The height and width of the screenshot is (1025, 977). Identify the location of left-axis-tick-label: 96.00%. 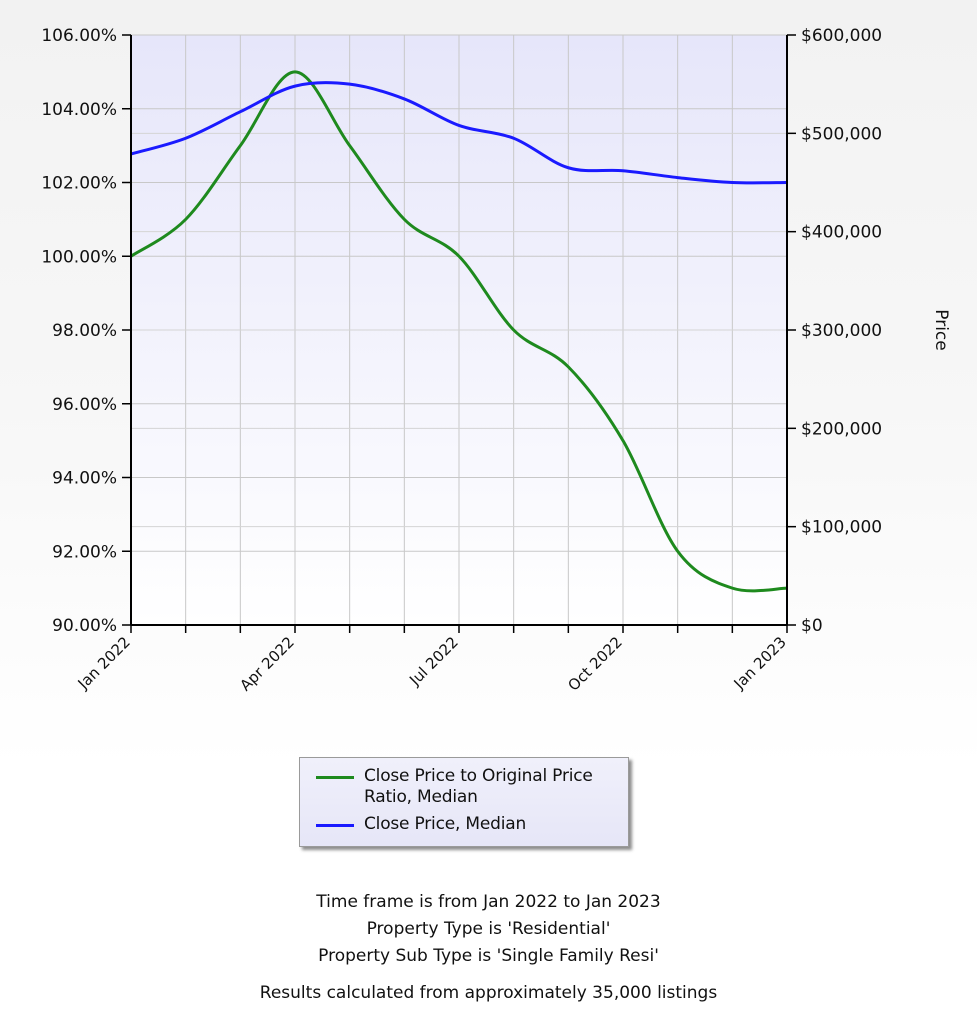
(84, 405).